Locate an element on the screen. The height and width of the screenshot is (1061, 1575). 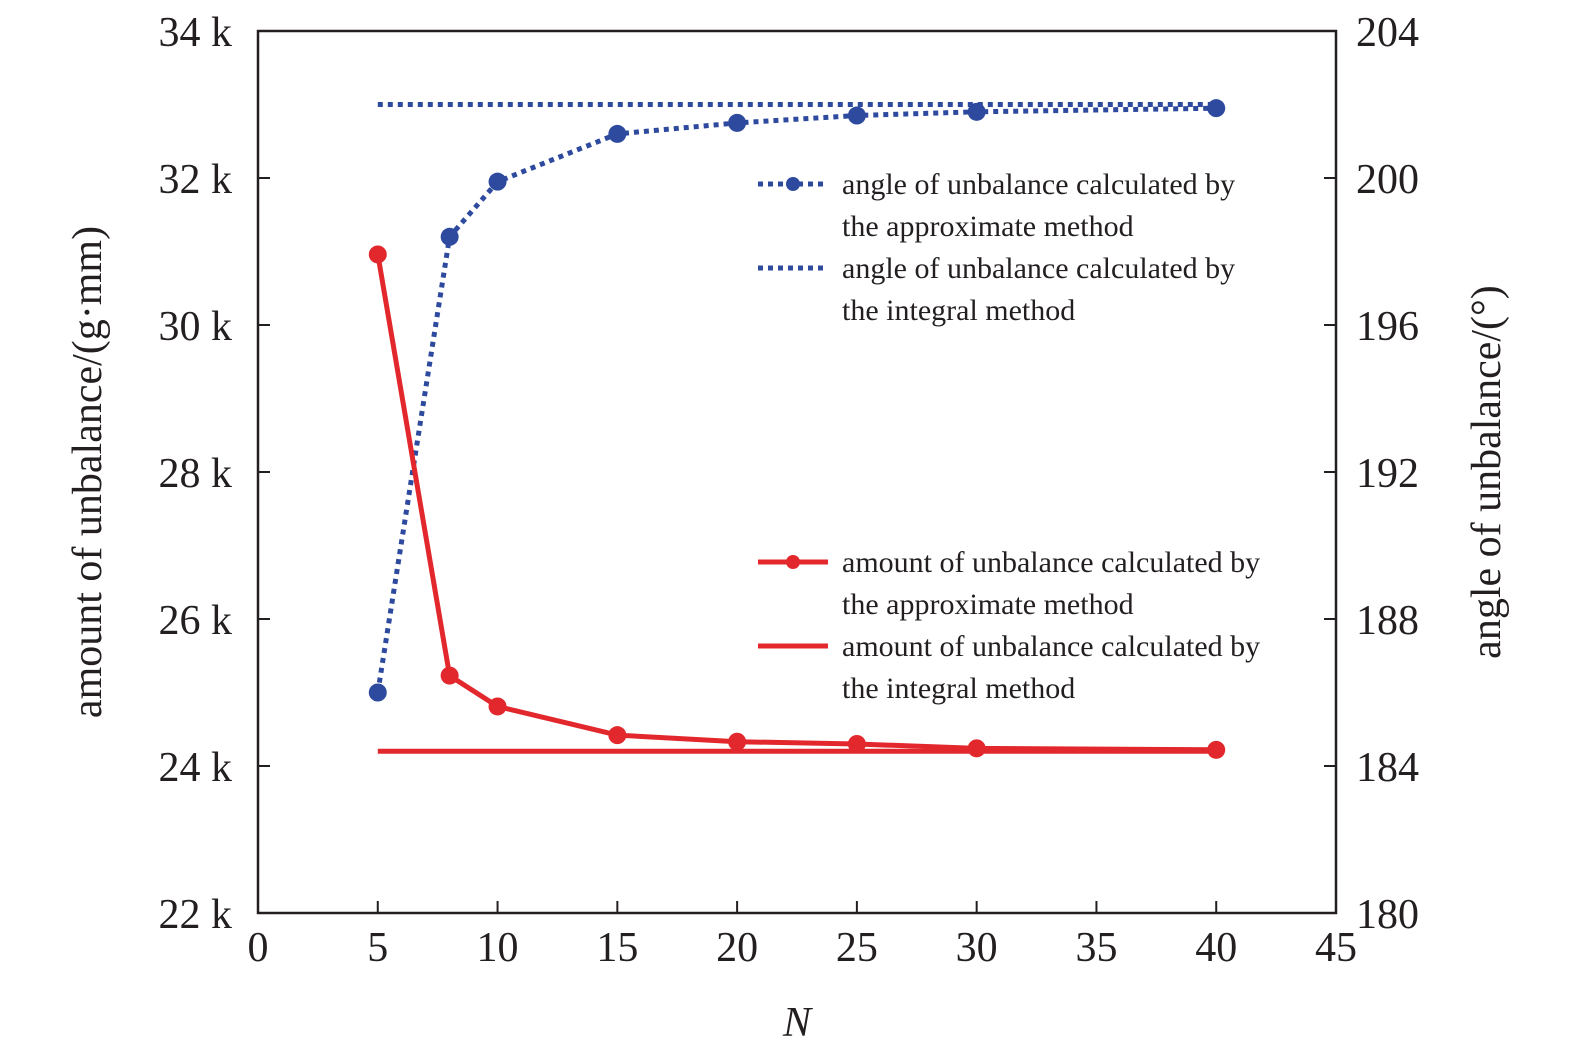
x-tick-label: 45 is located at coordinates (1336, 948).